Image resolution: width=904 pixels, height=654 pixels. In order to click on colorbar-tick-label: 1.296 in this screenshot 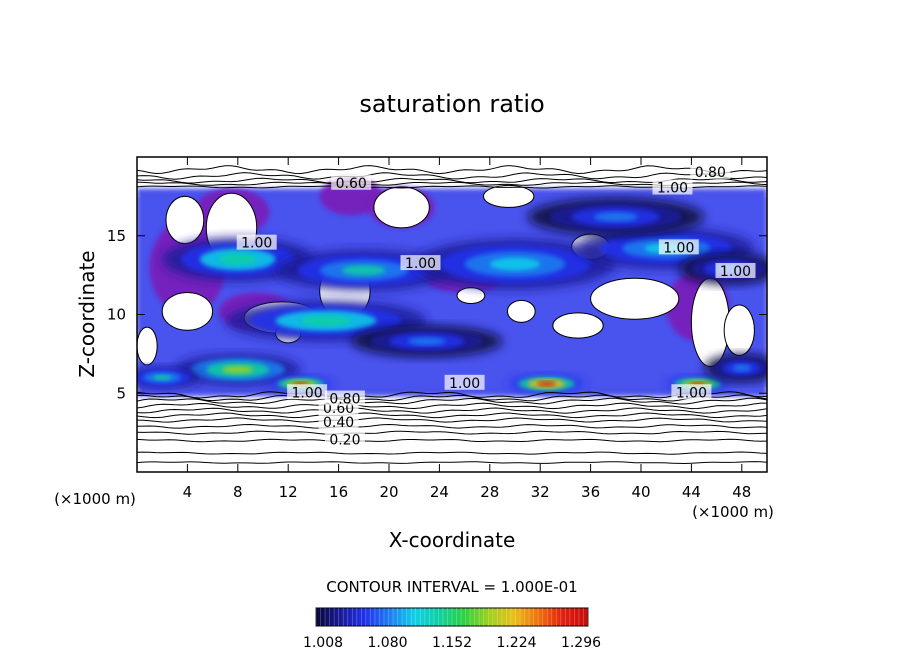, I will do `click(581, 643)`.